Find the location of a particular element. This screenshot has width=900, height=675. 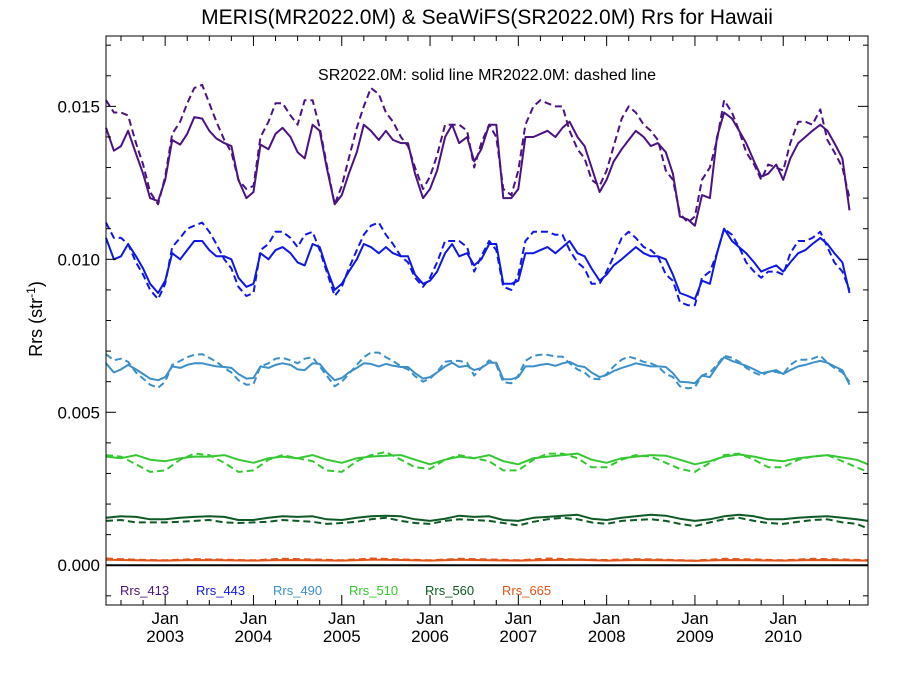

y-axis-label-main: Rrs (str is located at coordinates (36, 327).